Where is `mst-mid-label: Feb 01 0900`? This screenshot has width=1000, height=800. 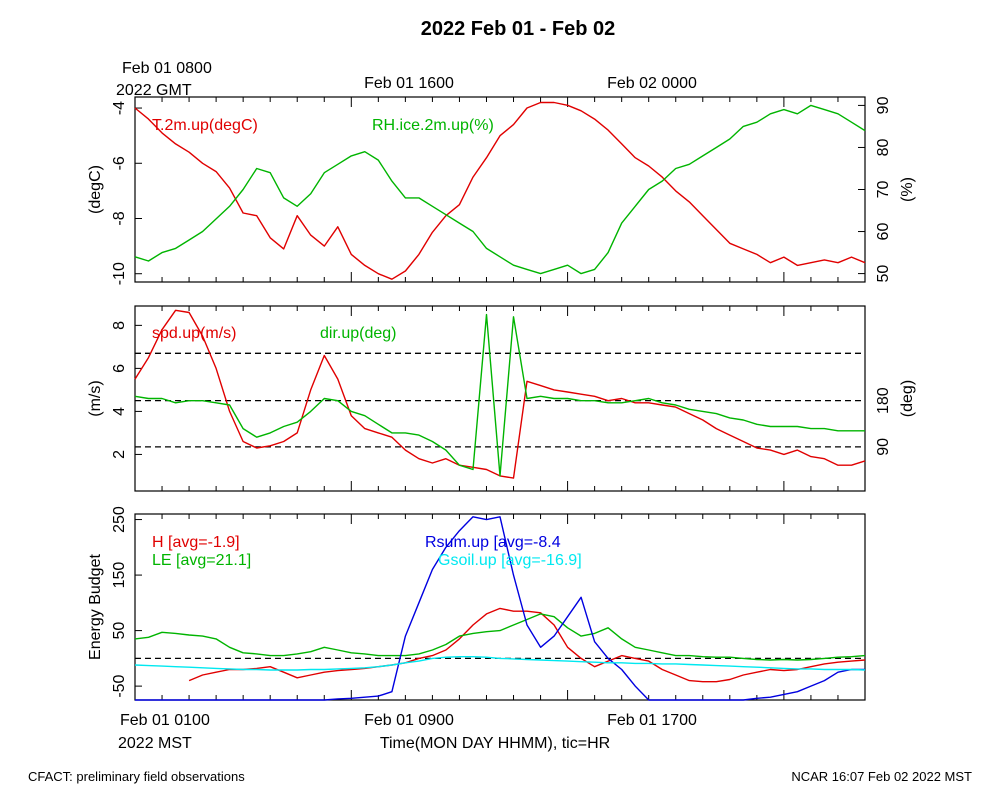
mst-mid-label: Feb 01 0900 is located at coordinates (409, 720).